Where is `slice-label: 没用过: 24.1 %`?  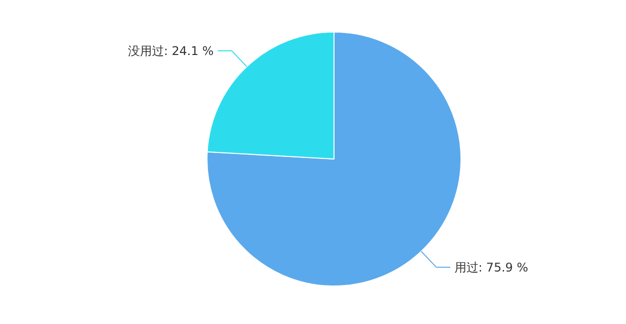 slice-label: 没用过: 24.1 % is located at coordinates (171, 51).